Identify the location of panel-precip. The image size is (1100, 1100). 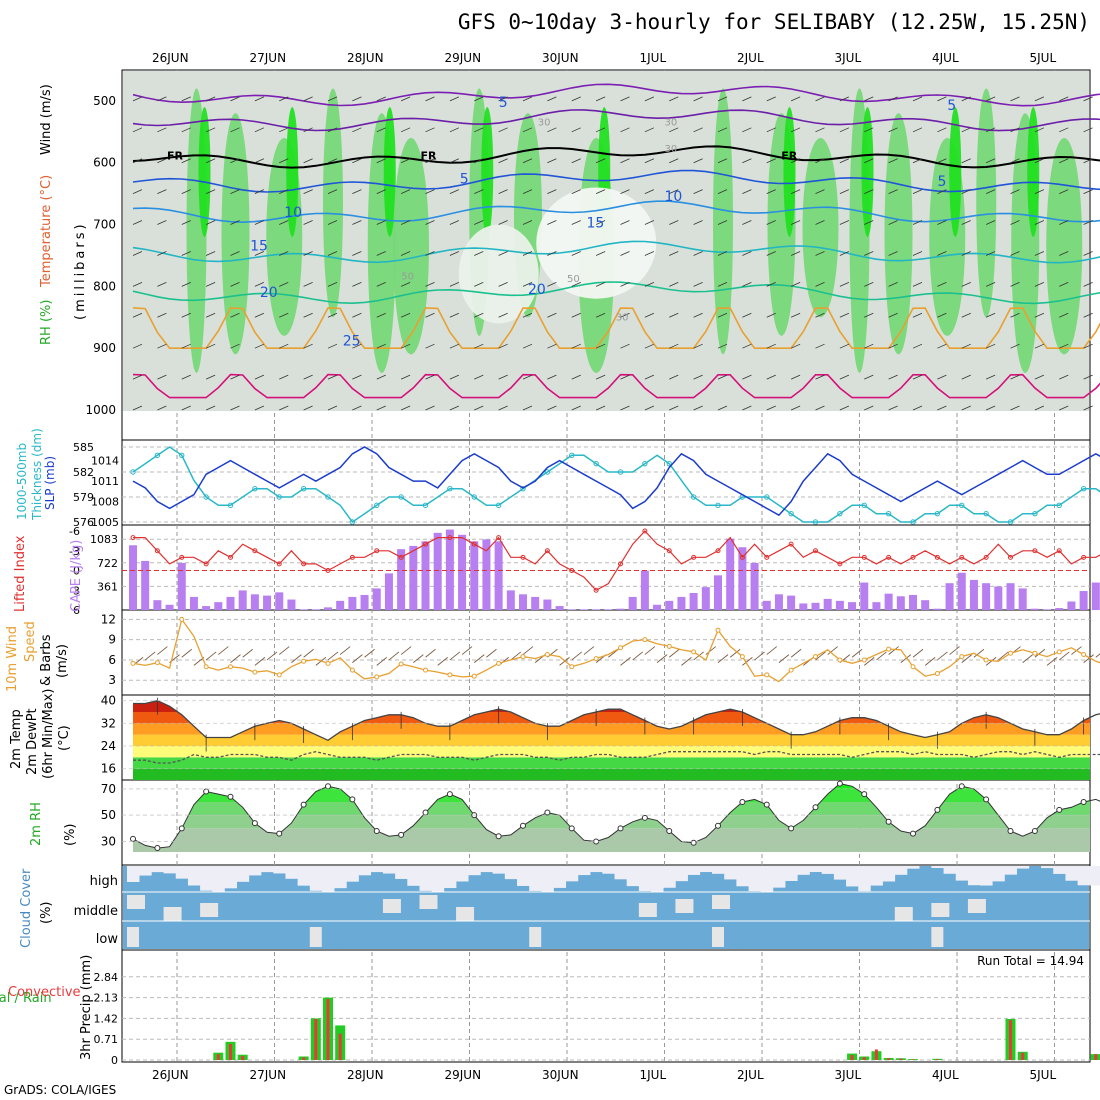
(606, 1006).